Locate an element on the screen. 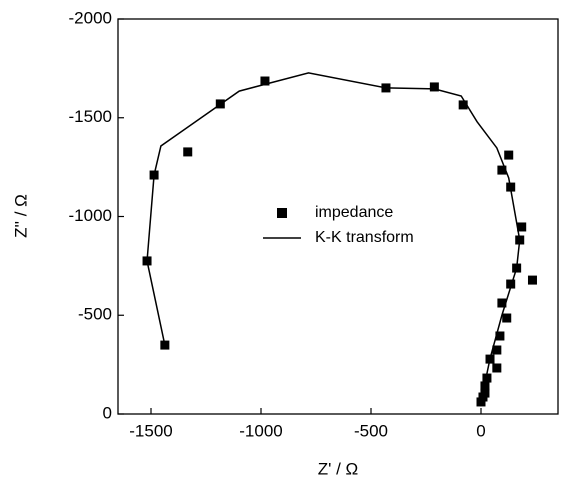  y-tick-label: -500 is located at coordinates (95, 314).